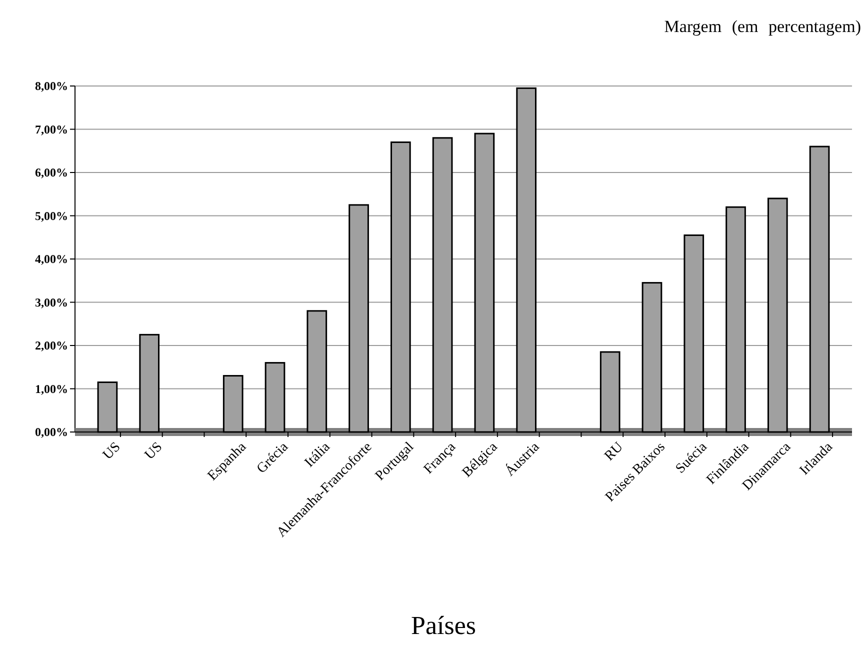 The height and width of the screenshot is (650, 867). What do you see at coordinates (51, 129) in the screenshot?
I see `y-tick-label: 7,00%` at bounding box center [51, 129].